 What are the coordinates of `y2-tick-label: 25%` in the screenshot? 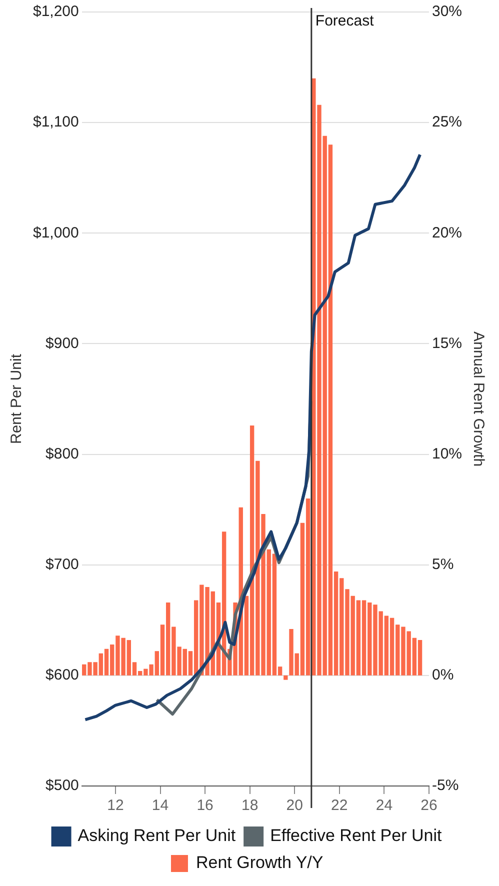 It's located at (447, 122).